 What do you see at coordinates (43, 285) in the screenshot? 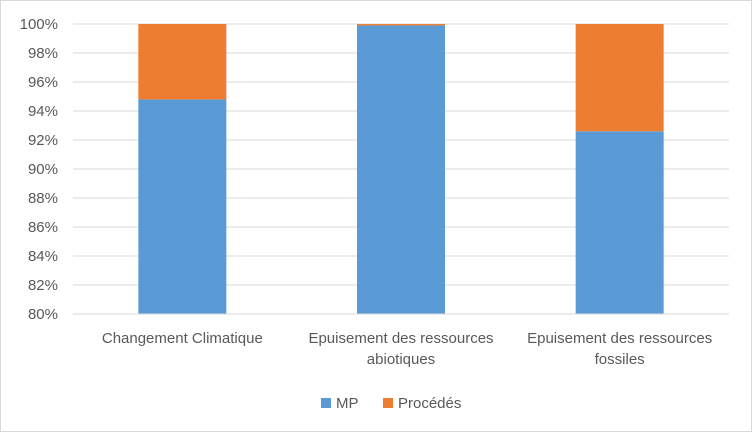
I see `y-tick-label: 82%` at bounding box center [43, 285].